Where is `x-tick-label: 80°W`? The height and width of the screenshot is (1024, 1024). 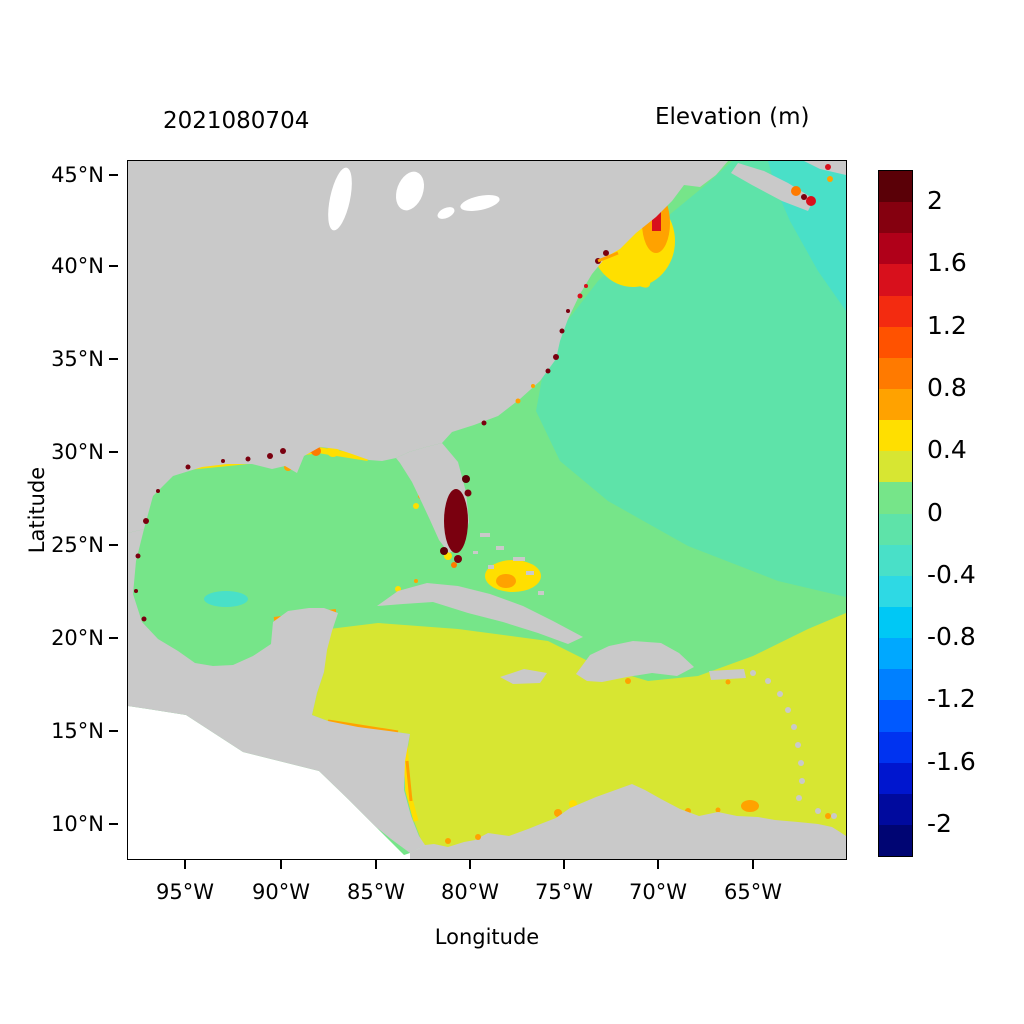 x-tick-label: 80°W is located at coordinates (470, 892).